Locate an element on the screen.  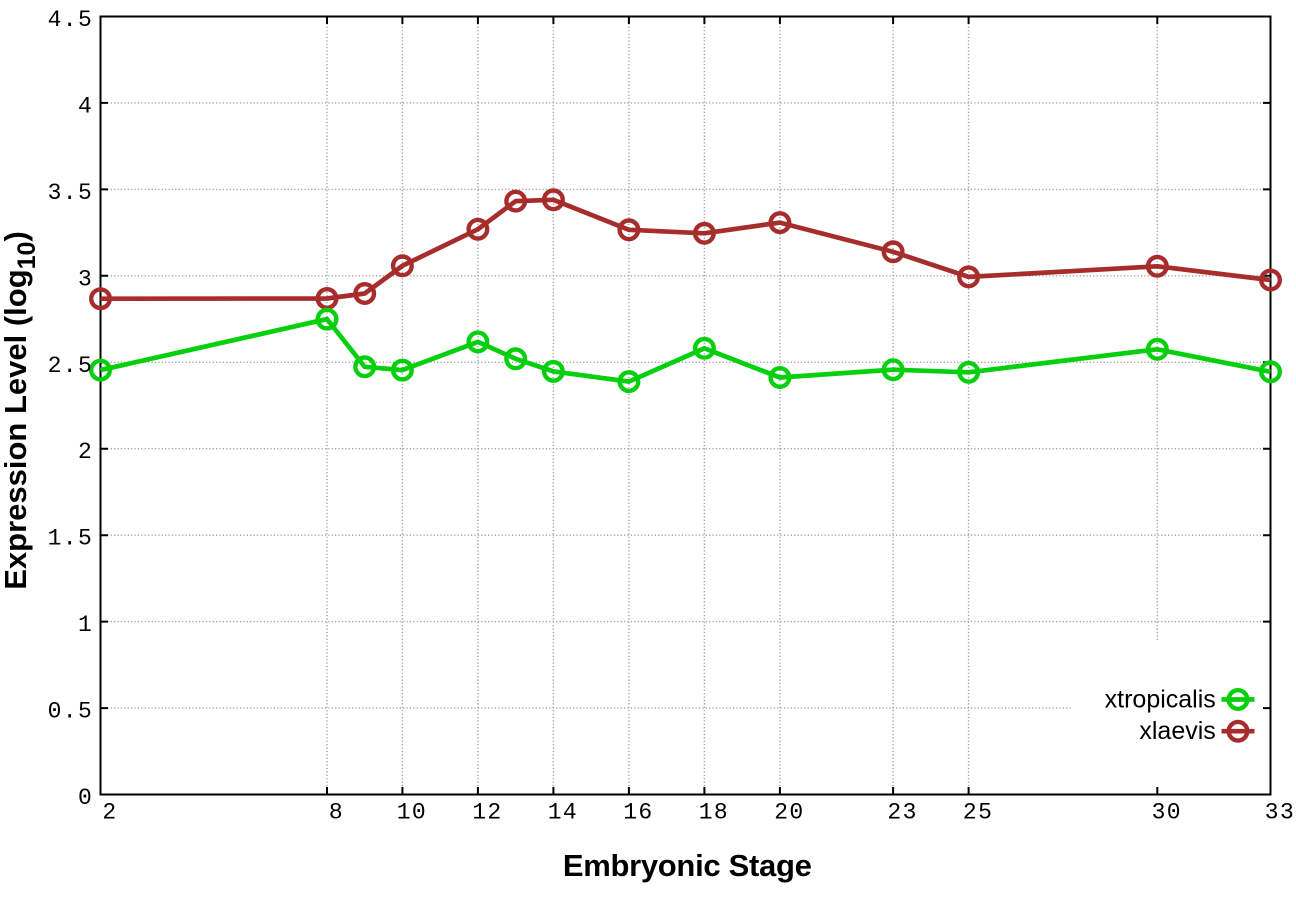
svg-text: 20 is located at coordinates (789, 813).